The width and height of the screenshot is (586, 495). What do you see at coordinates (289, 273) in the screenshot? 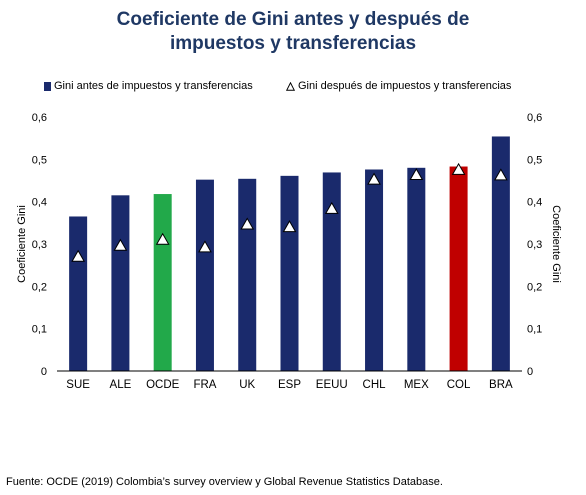
I see `bar-esp` at bounding box center [289, 273].